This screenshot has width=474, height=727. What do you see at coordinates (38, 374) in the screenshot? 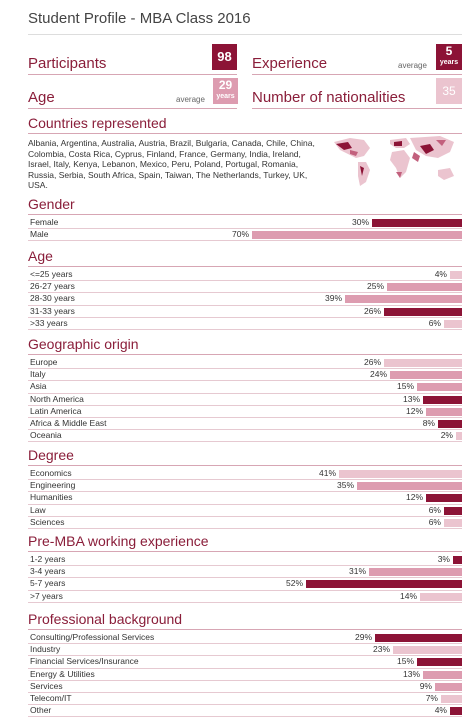
I see `geographic-origin-row-label: Italy` at bounding box center [38, 374].